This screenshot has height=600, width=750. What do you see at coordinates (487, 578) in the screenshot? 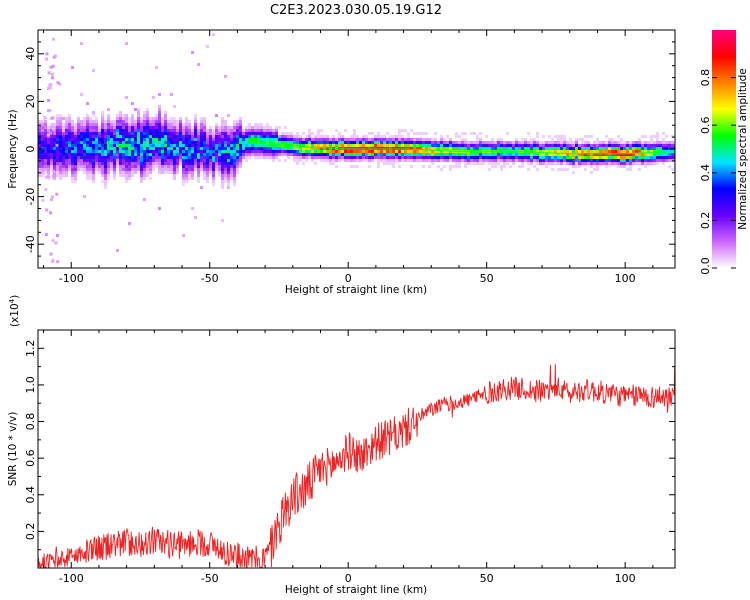
I see `x-tick-label: 50` at bounding box center [487, 578].